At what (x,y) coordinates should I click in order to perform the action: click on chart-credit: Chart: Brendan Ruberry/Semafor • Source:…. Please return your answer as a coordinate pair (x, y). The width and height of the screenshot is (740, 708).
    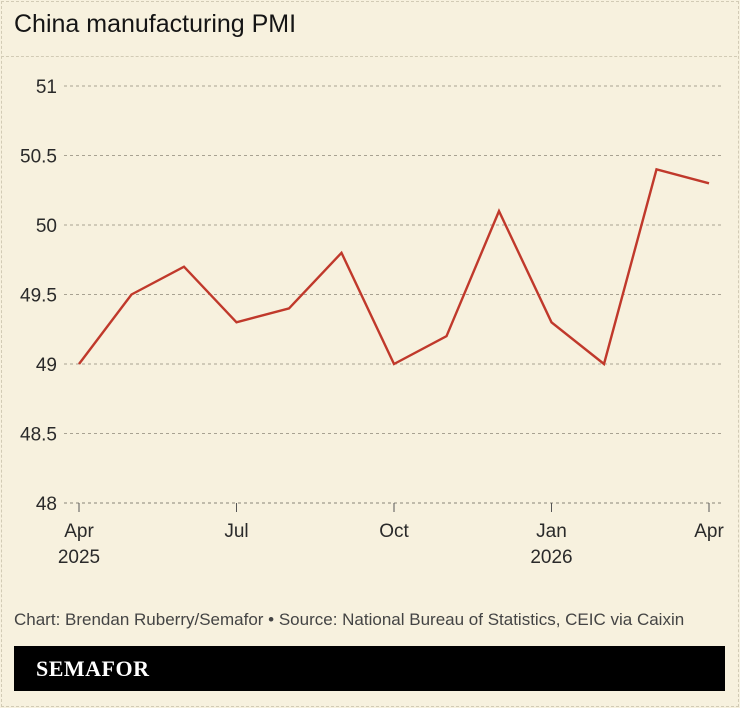
    Looking at the image, I should click on (349, 619).